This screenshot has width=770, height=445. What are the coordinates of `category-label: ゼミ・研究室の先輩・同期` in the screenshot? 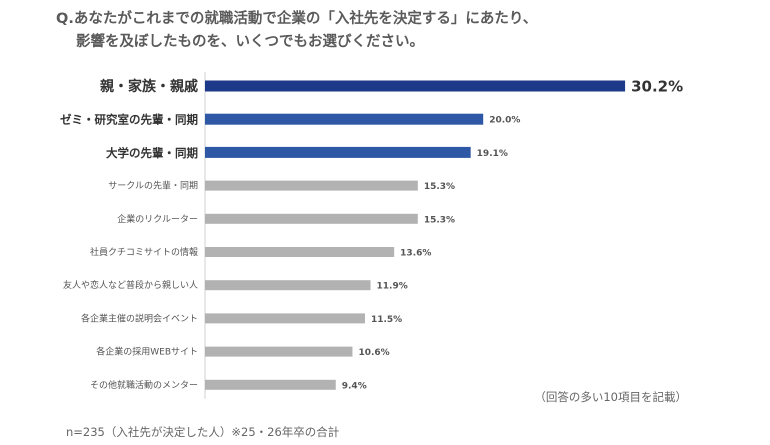 It's located at (129, 120).